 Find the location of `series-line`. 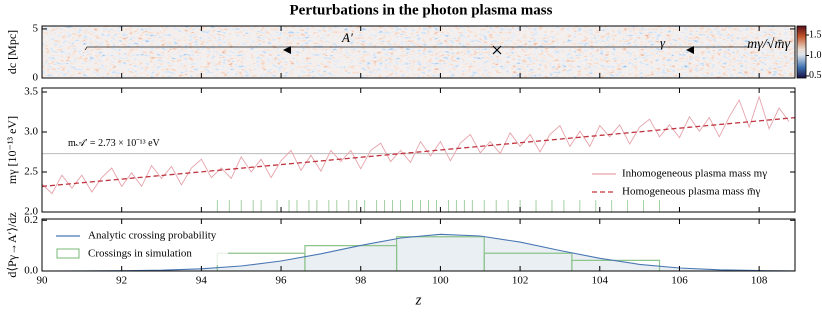

series-line is located at coordinates (418, 252).